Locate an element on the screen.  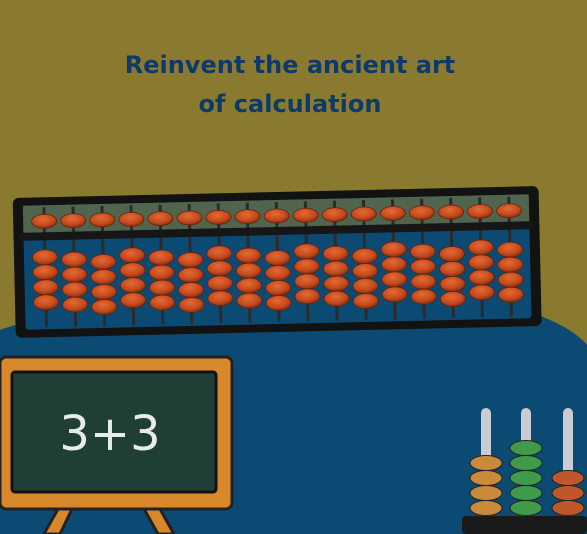
chalkboard-leg-left is located at coordinates (58, 520).